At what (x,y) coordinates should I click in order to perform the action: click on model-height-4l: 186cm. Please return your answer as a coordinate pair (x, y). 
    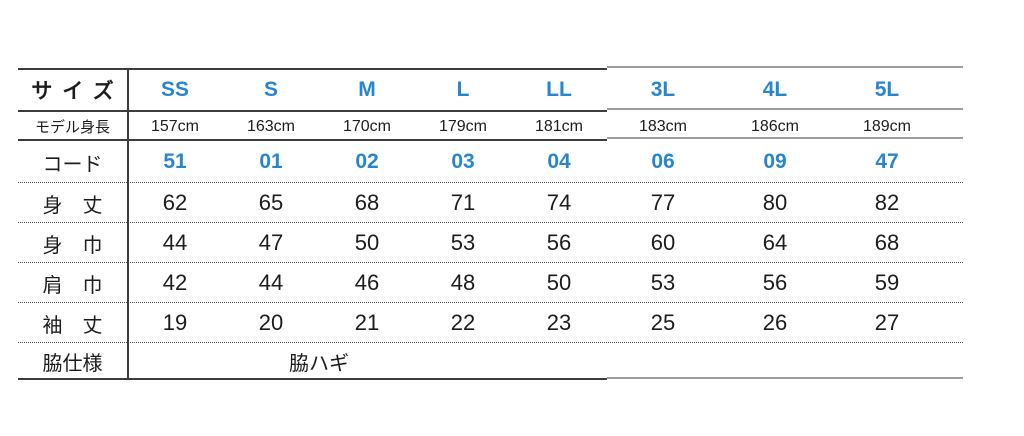
    Looking at the image, I should click on (775, 126).